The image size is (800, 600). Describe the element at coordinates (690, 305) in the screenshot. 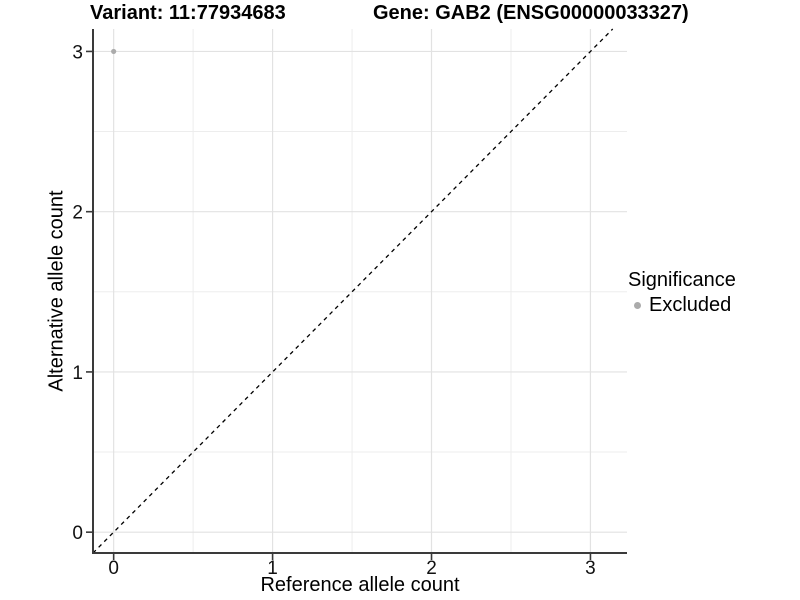

I see `legend-entry-label: Excluded` at that location.